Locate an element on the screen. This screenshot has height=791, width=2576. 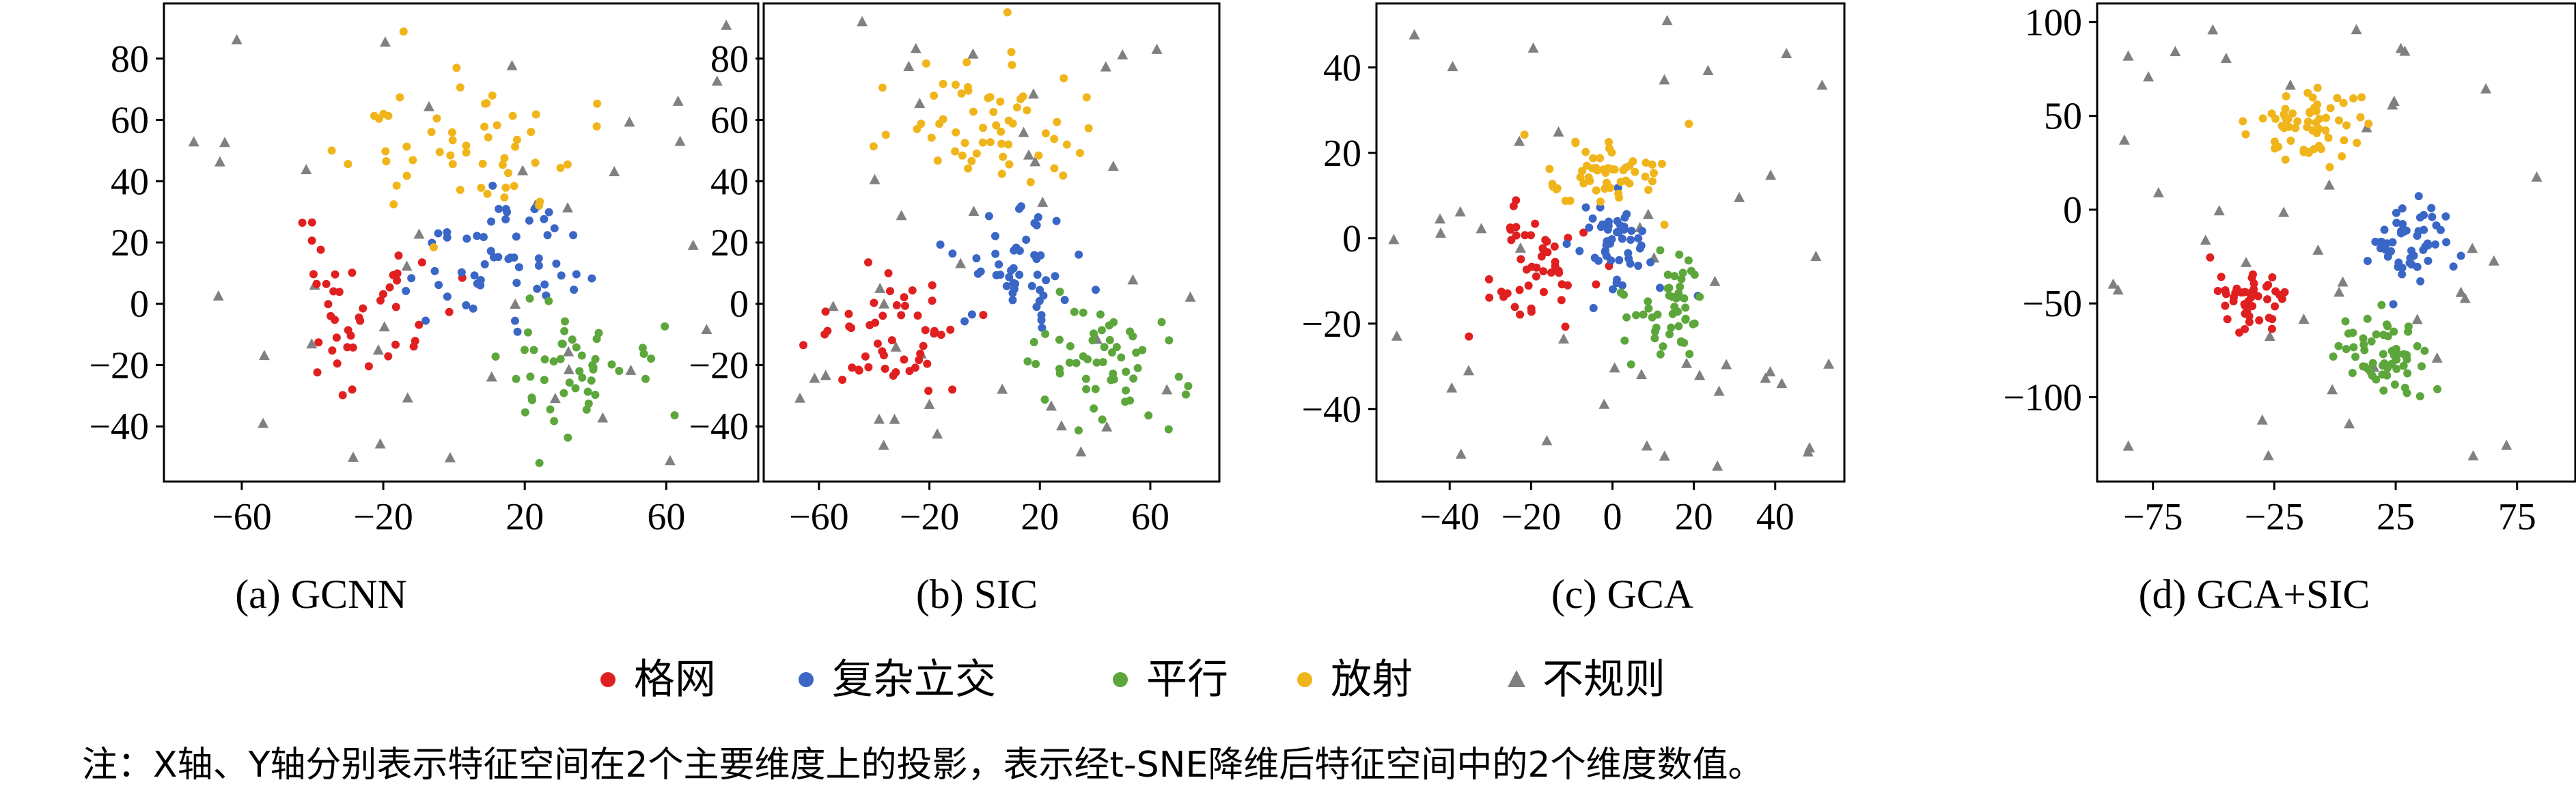
legend-label: 不规则 is located at coordinates (1603, 680).